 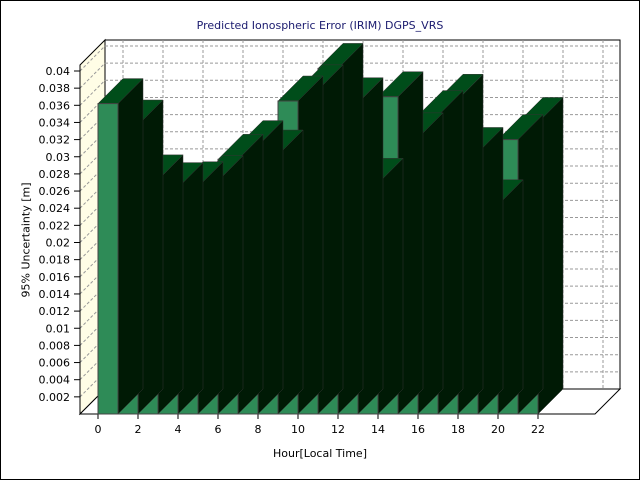 I want to click on x-tick-label: 16, so click(x=418, y=429).